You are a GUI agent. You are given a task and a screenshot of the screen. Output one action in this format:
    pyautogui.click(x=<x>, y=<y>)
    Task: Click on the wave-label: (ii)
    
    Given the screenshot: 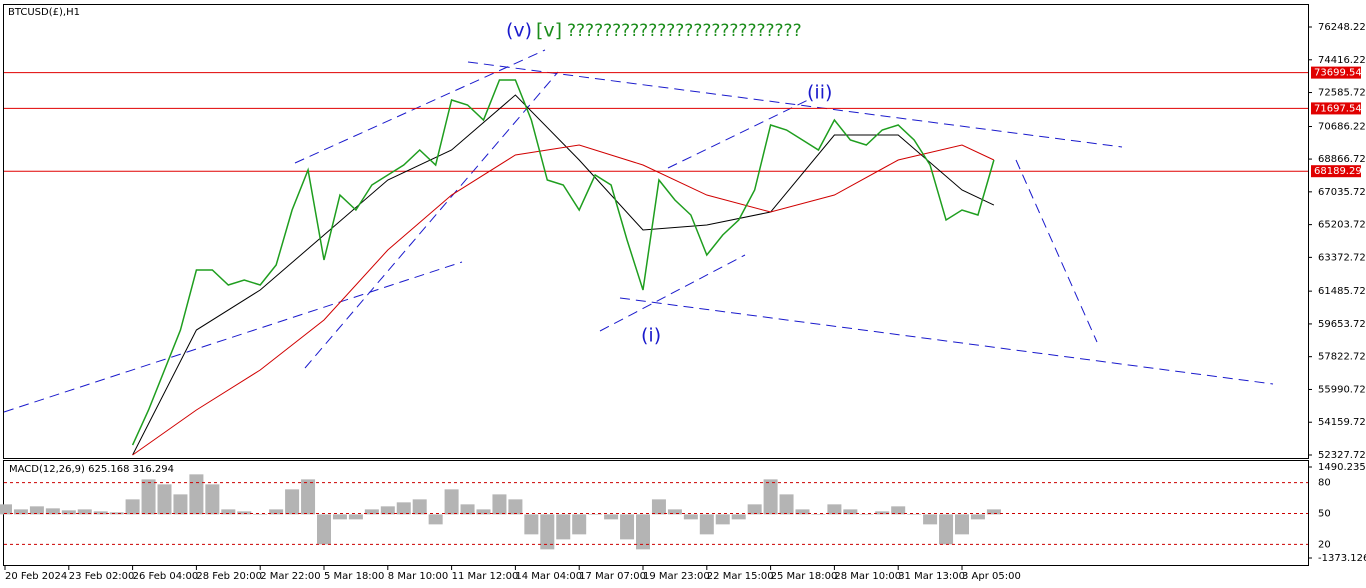 What is the action you would take?
    pyautogui.click(x=819, y=93)
    